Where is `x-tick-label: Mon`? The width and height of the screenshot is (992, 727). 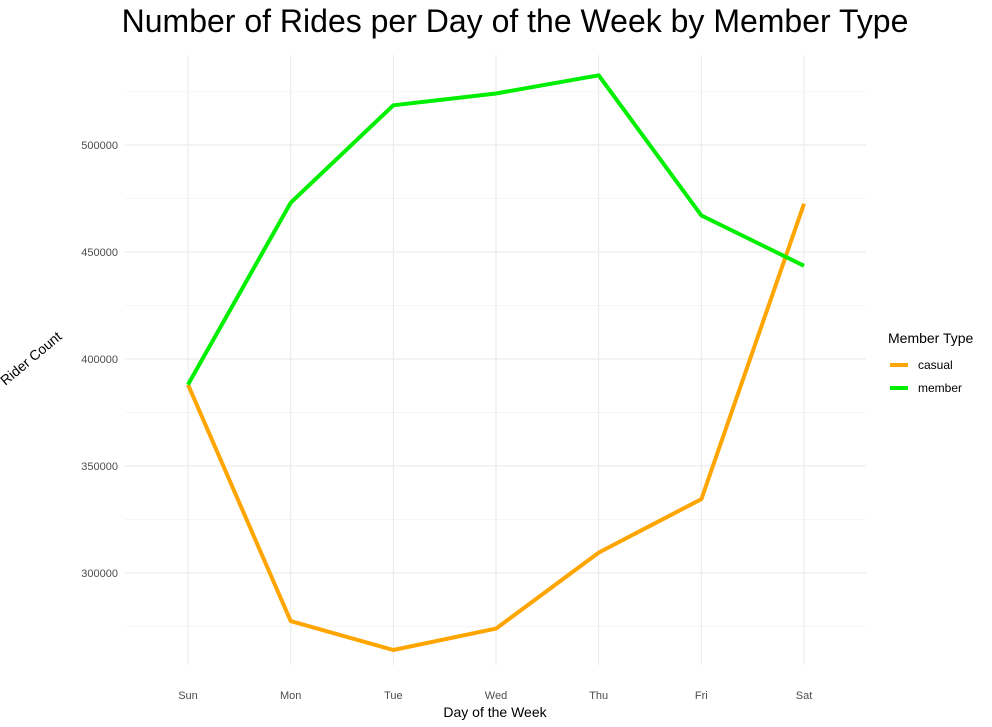 x-tick-label: Mon is located at coordinates (290, 696).